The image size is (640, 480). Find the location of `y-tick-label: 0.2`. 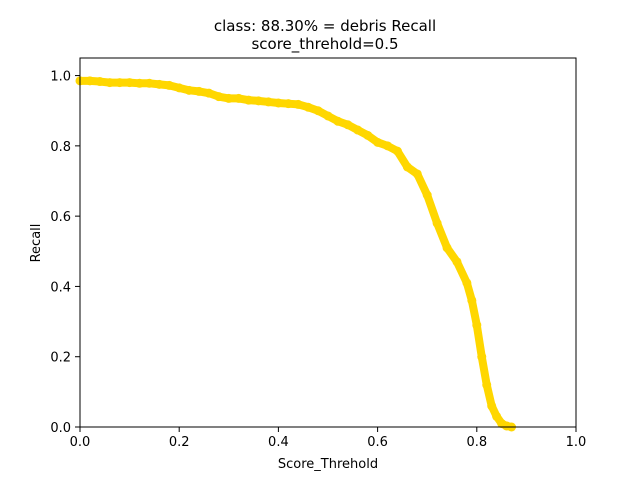

y-tick-label: 0.2 is located at coordinates (60, 358).